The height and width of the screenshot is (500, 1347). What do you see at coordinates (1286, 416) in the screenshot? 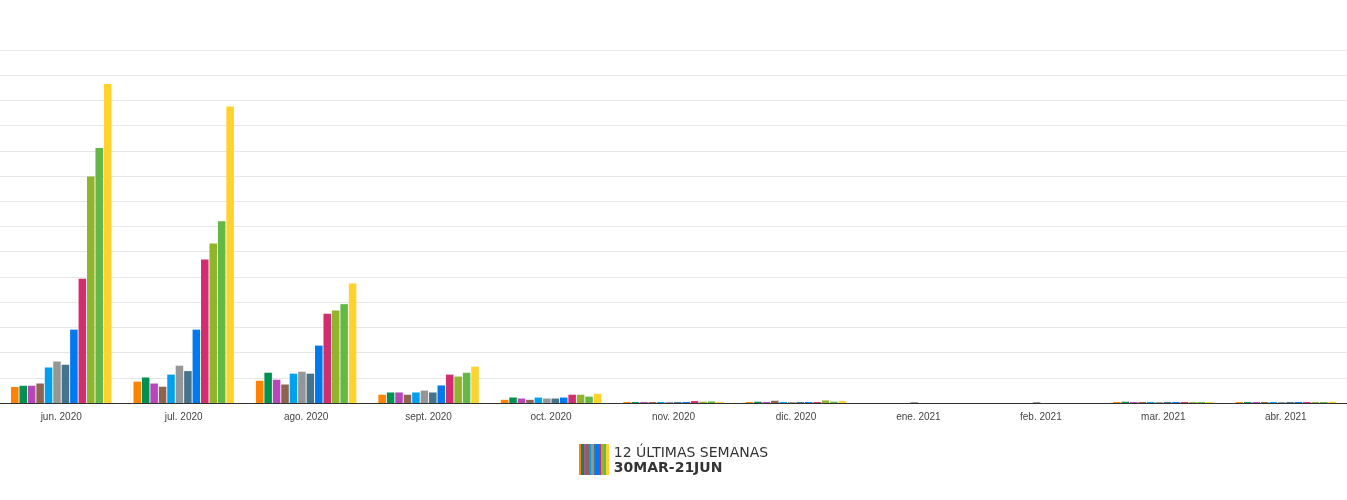
I see `x-tick-label: abr. 2021` at bounding box center [1286, 416].